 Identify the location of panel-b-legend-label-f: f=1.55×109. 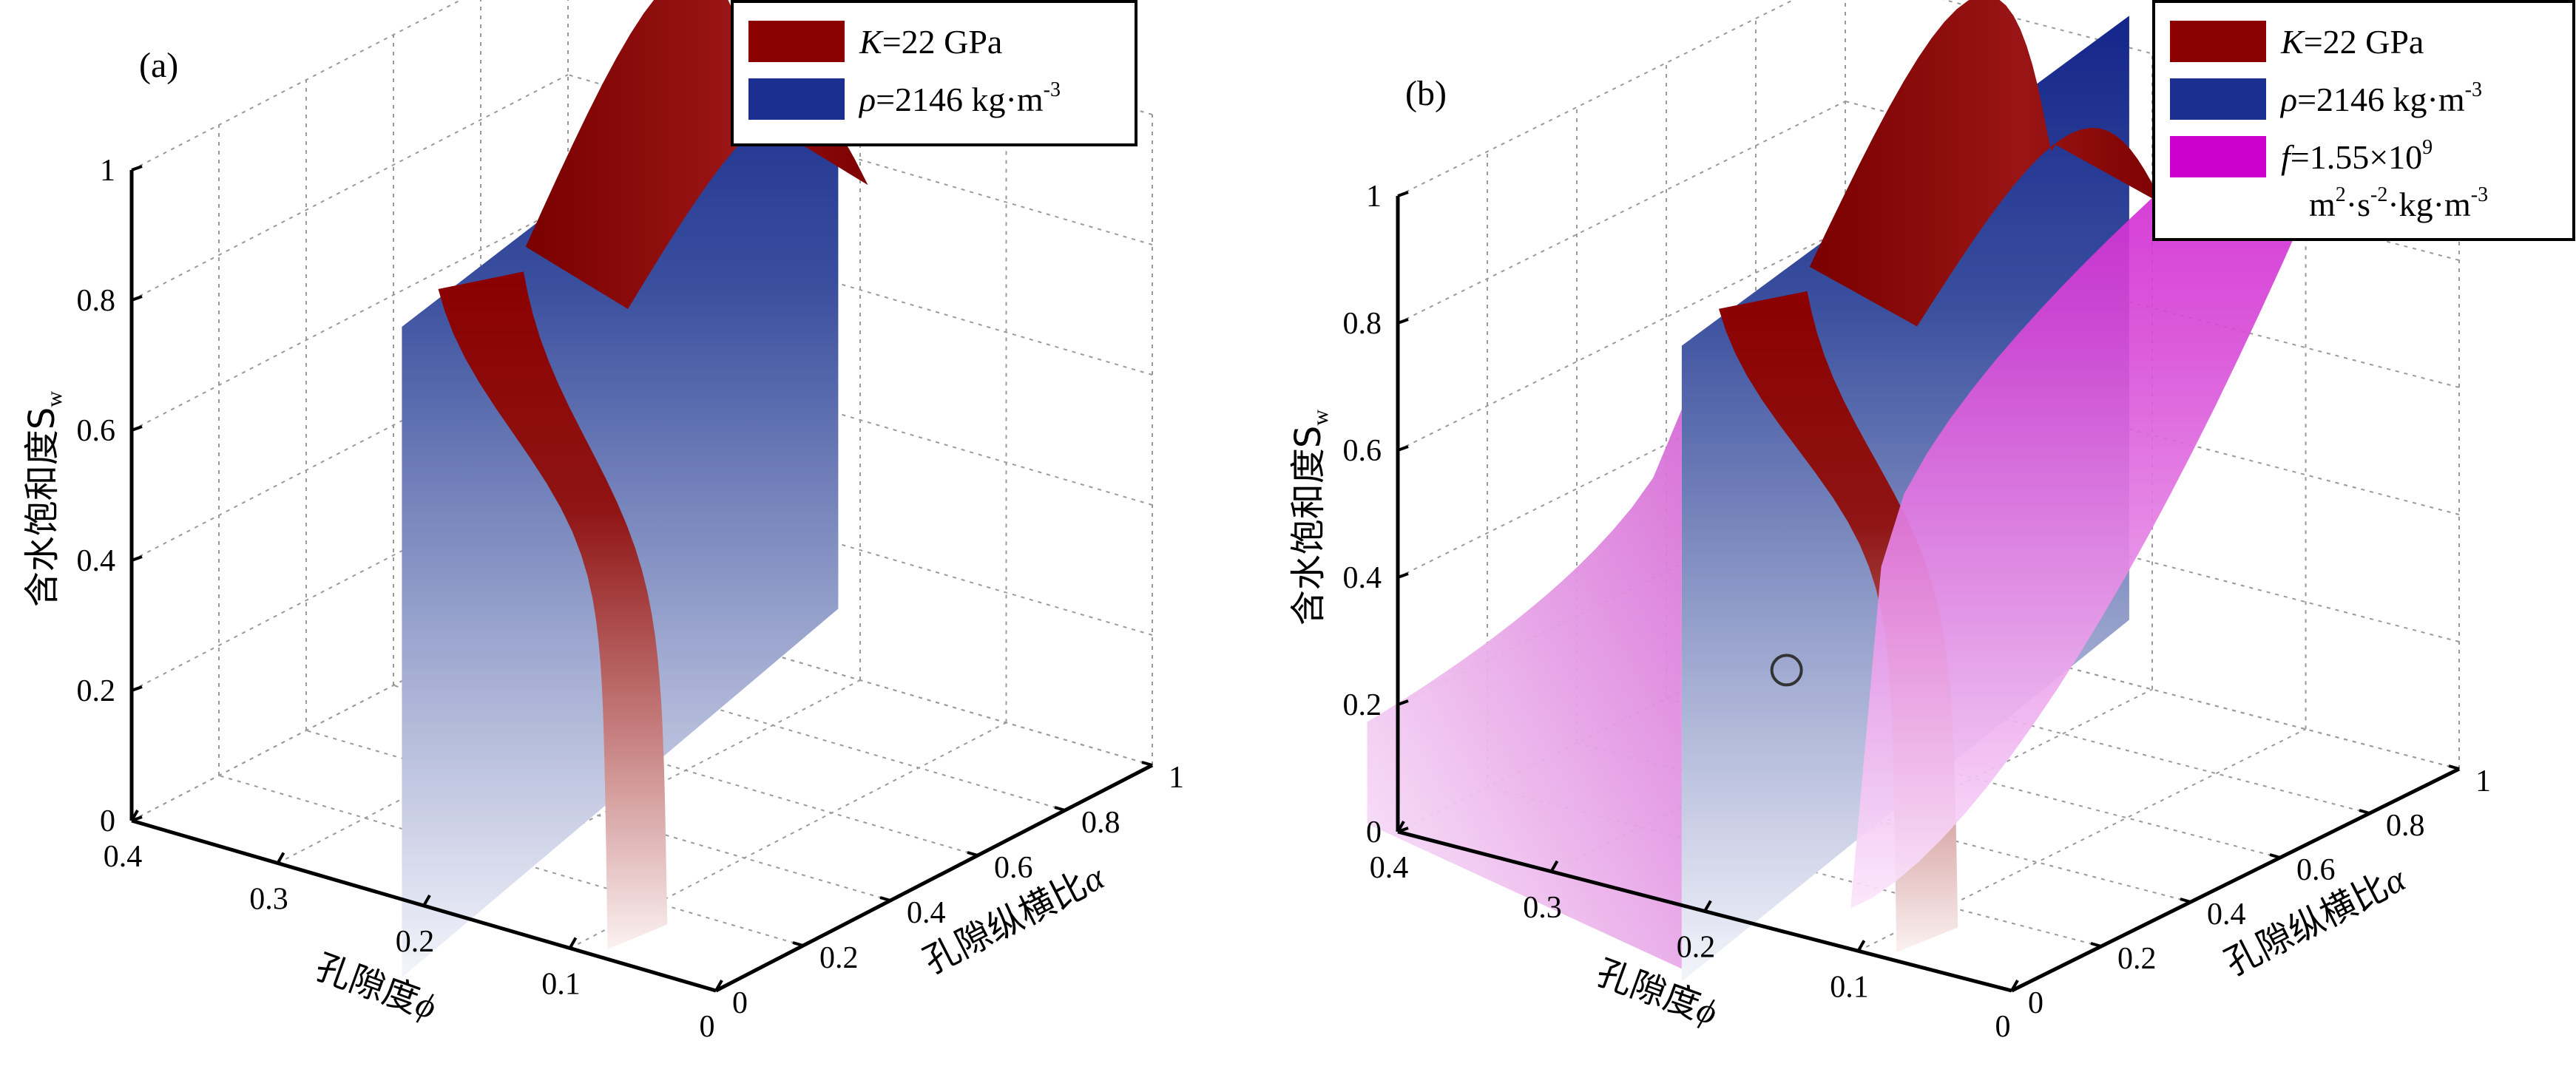
(2357, 156).